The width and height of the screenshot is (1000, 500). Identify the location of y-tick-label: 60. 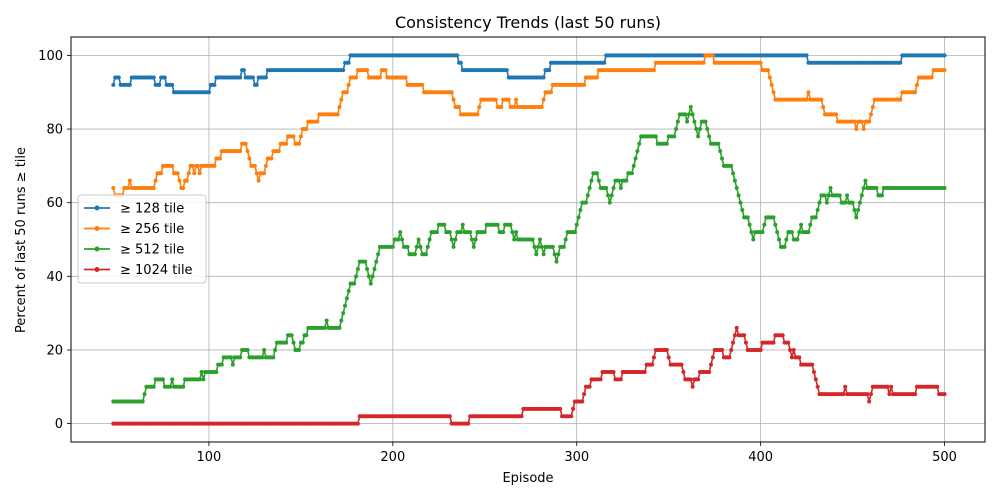
(54, 203).